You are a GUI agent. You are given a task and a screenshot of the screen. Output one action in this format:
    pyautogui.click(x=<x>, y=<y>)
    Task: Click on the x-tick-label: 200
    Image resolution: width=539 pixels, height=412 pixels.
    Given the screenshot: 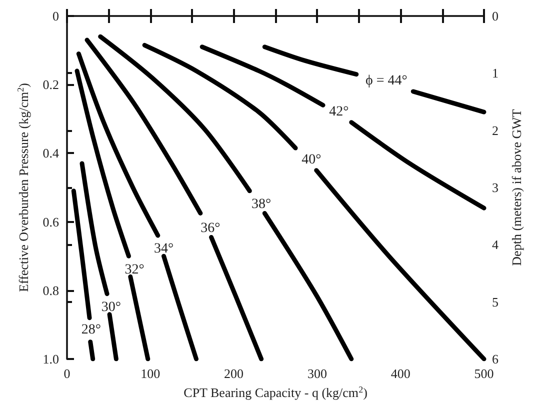 What is the action you would take?
    pyautogui.click(x=234, y=373)
    